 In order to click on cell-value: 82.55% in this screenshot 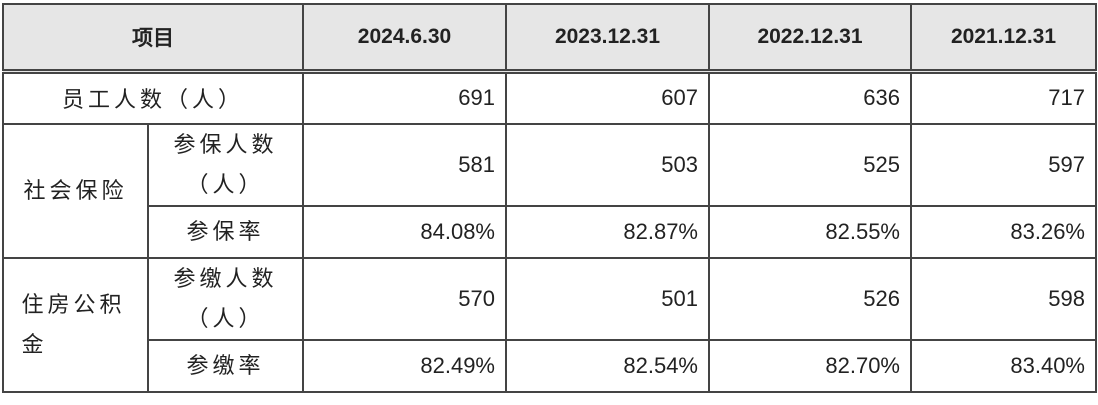, I will do `click(810, 231)`.